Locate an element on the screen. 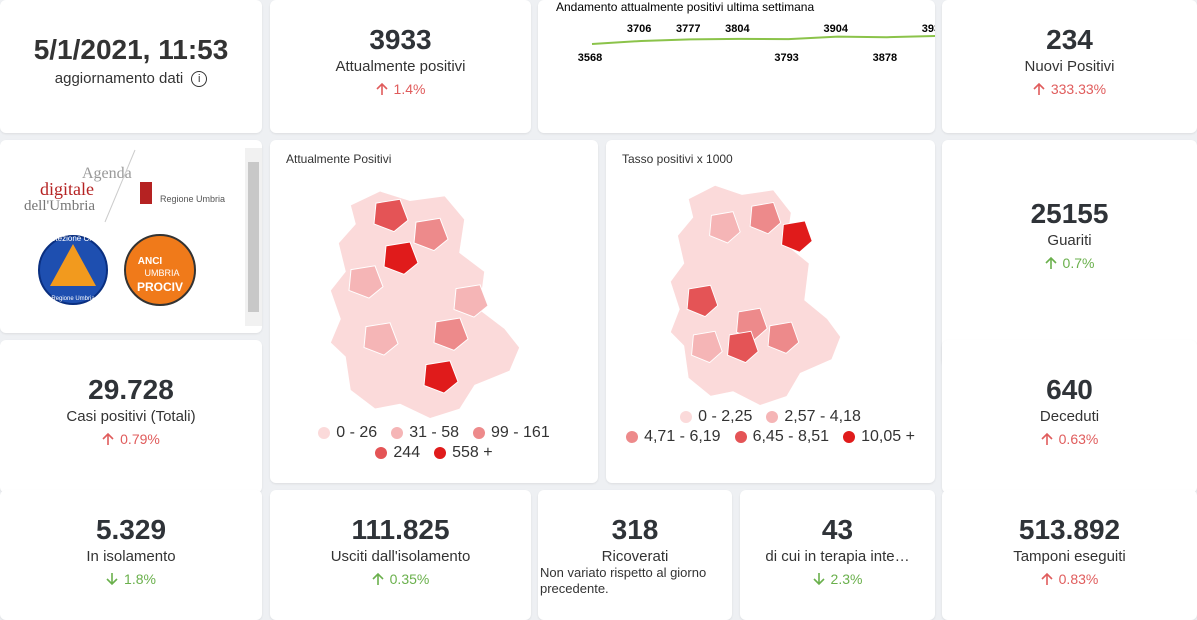 The image size is (1197, 620). map is located at coordinates (425, 304).